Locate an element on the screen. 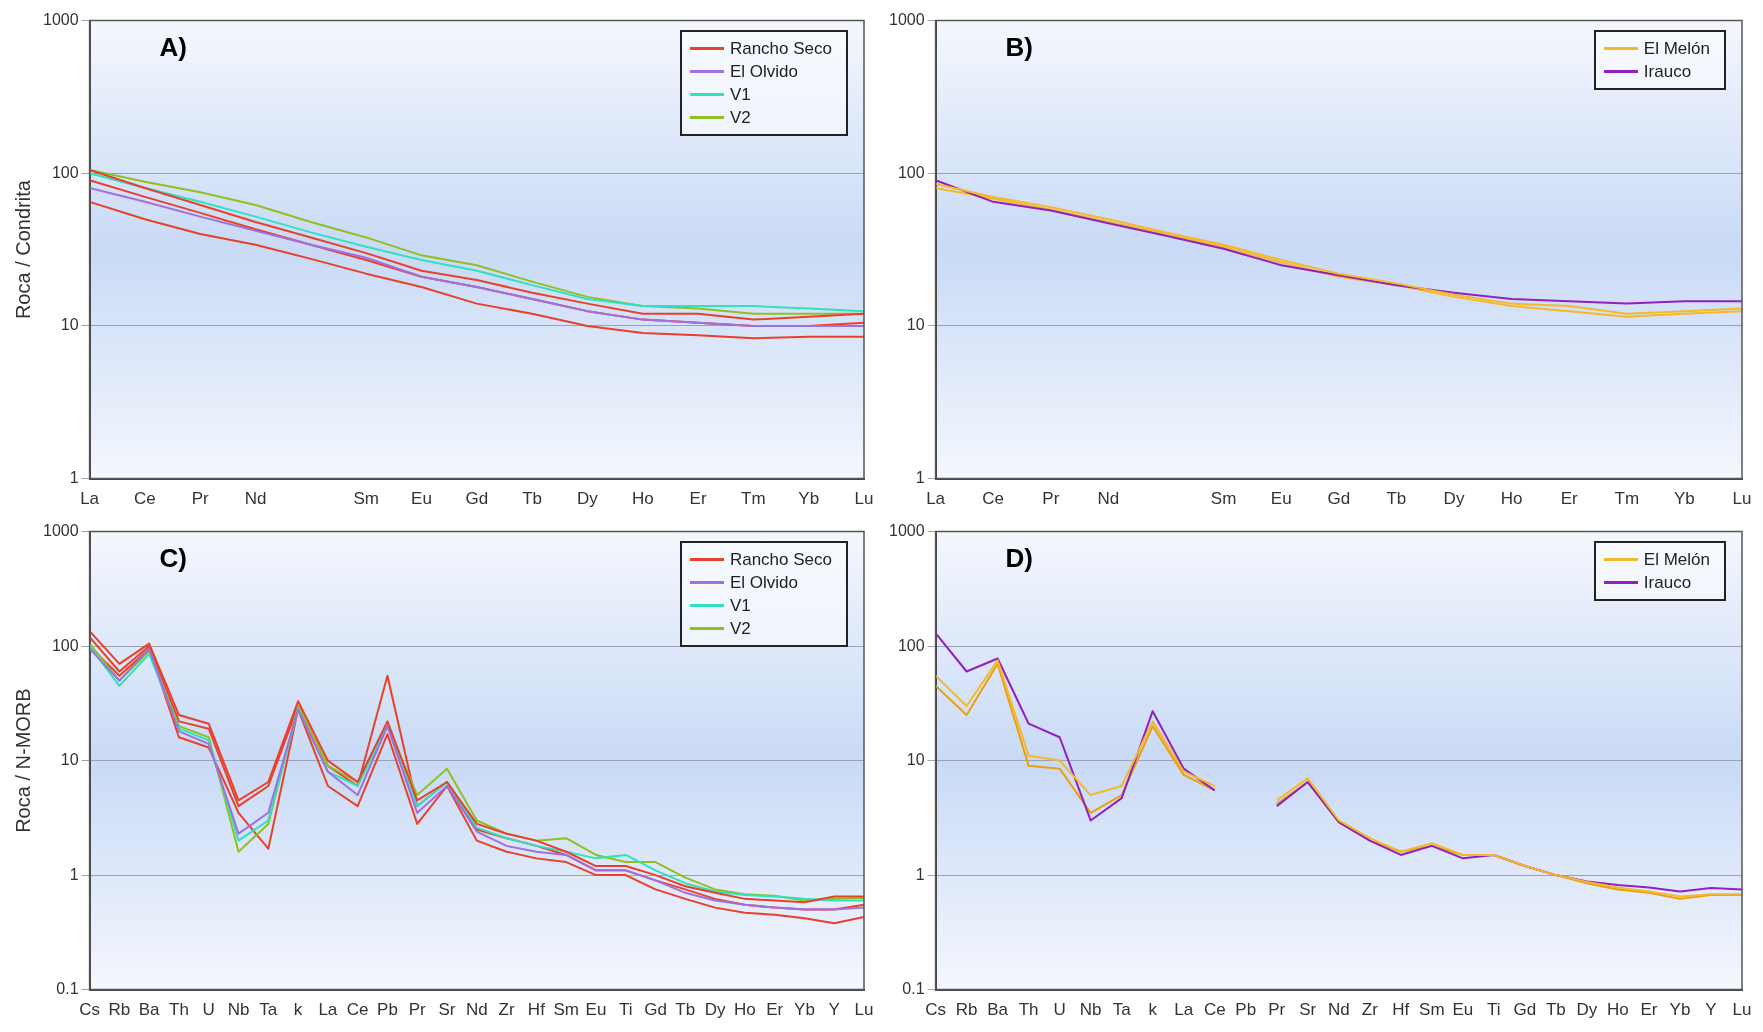 Image resolution: width=1763 pixels, height=1032 pixels. legend-label: Rancho Seco is located at coordinates (780, 49).